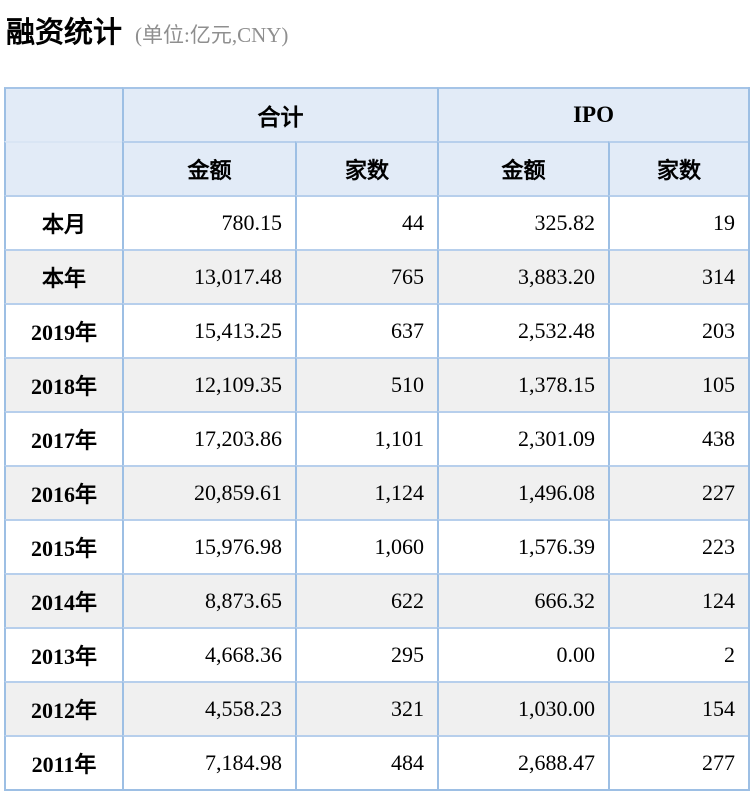  What do you see at coordinates (522, 546) in the screenshot?
I see `cell-ipo-amount: 1,576.39` at bounding box center [522, 546].